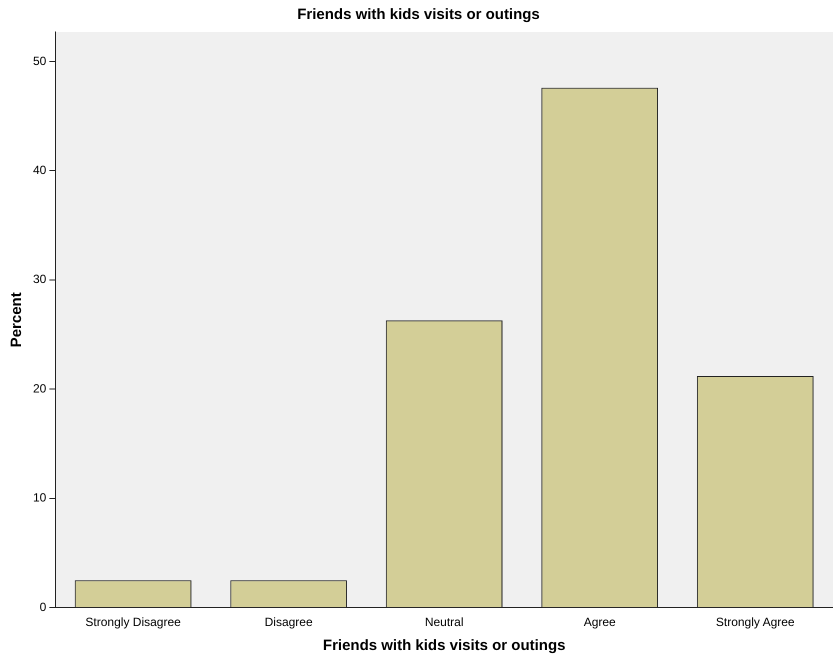 This screenshot has height=663, width=833. Describe the element at coordinates (43, 607) in the screenshot. I see `y-tick-label: 0` at that location.